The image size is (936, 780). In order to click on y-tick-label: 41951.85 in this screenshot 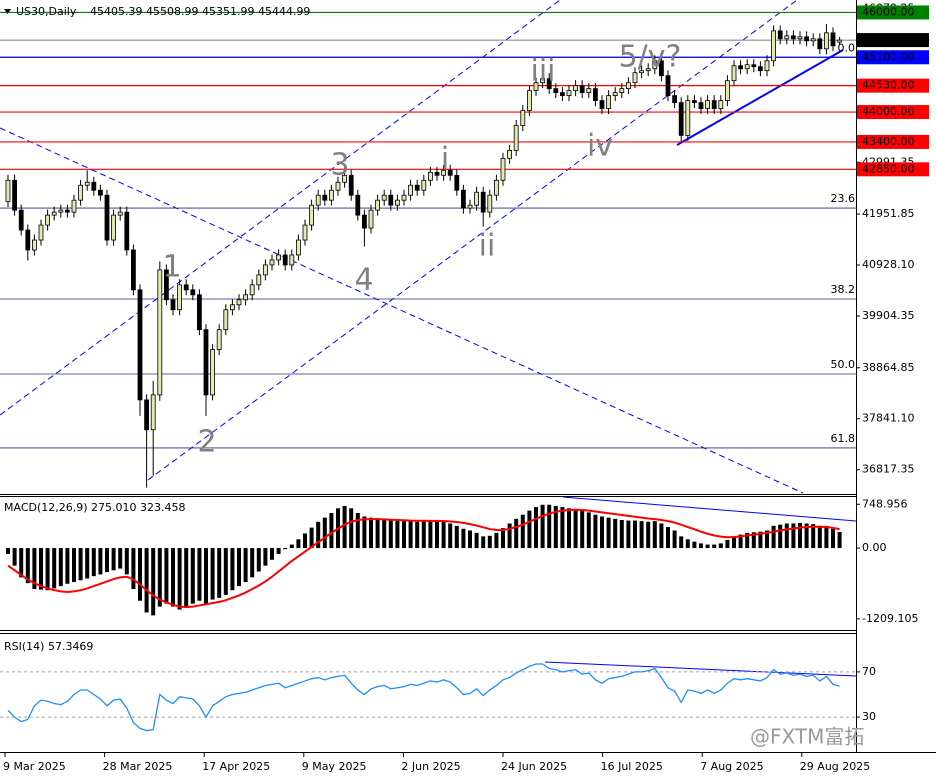, I will do `click(888, 213)`.